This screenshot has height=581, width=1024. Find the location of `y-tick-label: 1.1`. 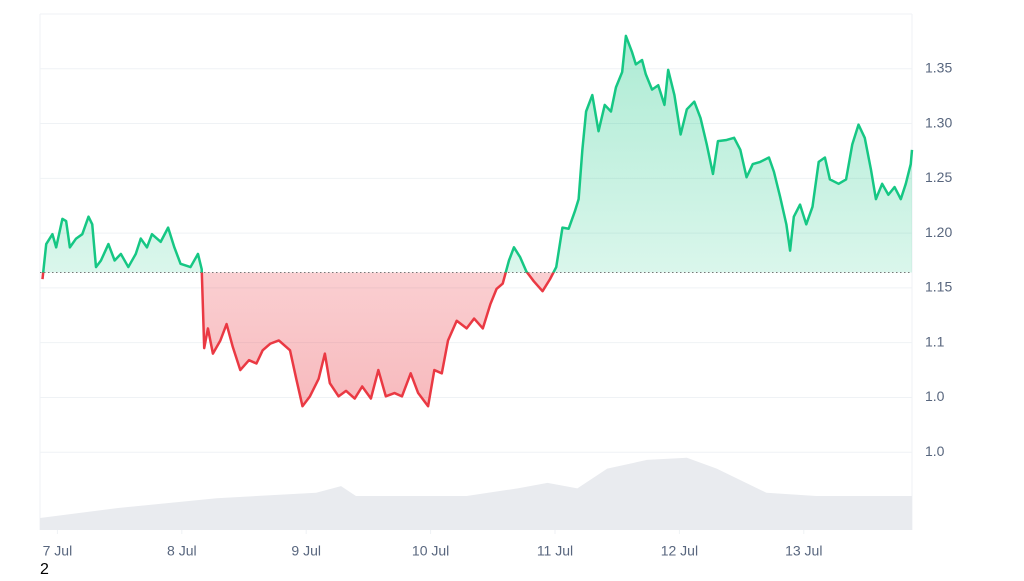

y-tick-label: 1.1 is located at coordinates (935, 341).